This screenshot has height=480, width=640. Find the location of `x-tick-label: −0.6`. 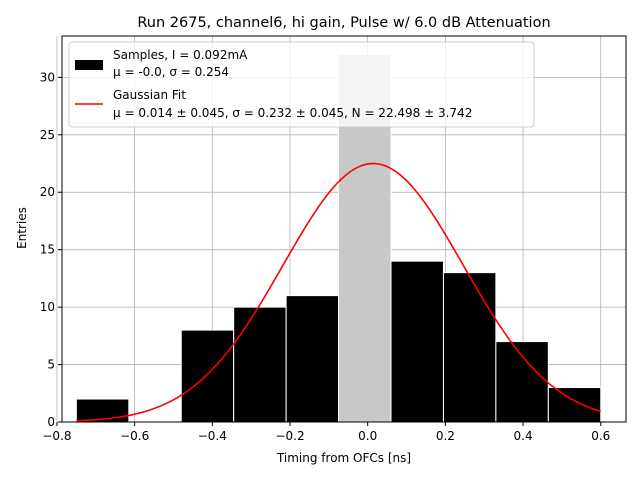

x-tick-label: −0.6 is located at coordinates (134, 436).